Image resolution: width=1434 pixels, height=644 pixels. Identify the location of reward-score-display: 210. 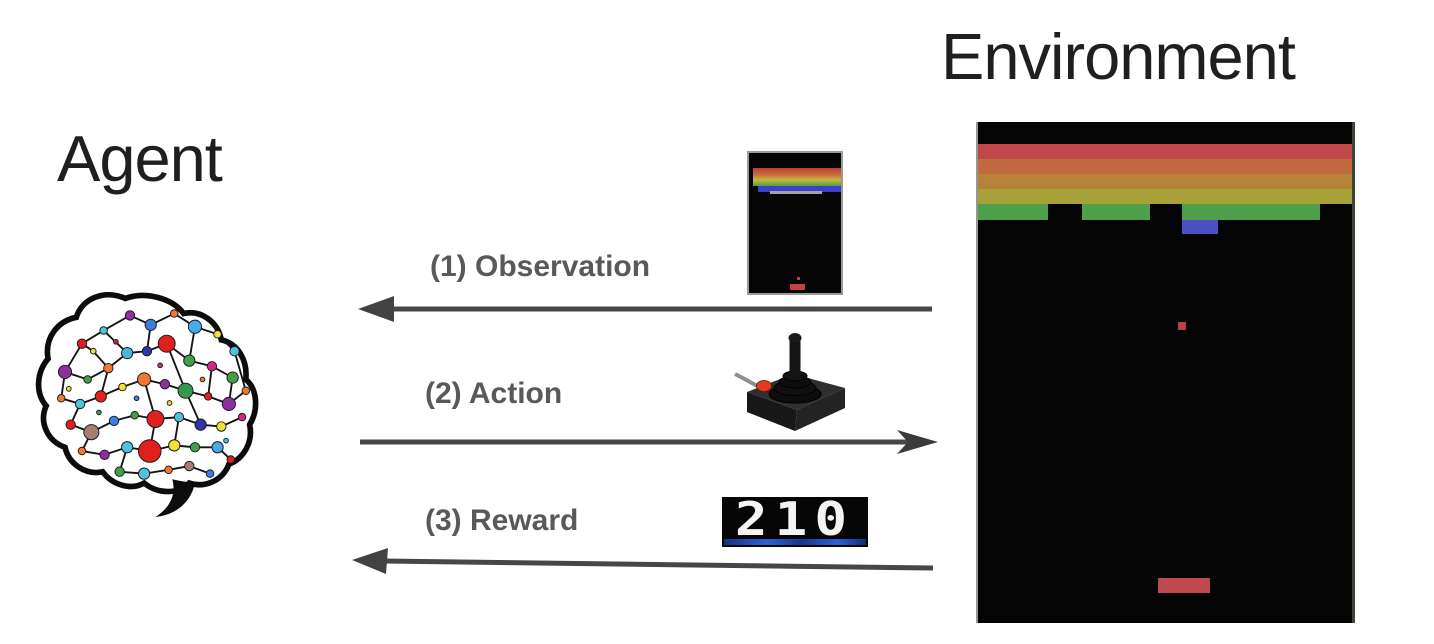
(795, 519).